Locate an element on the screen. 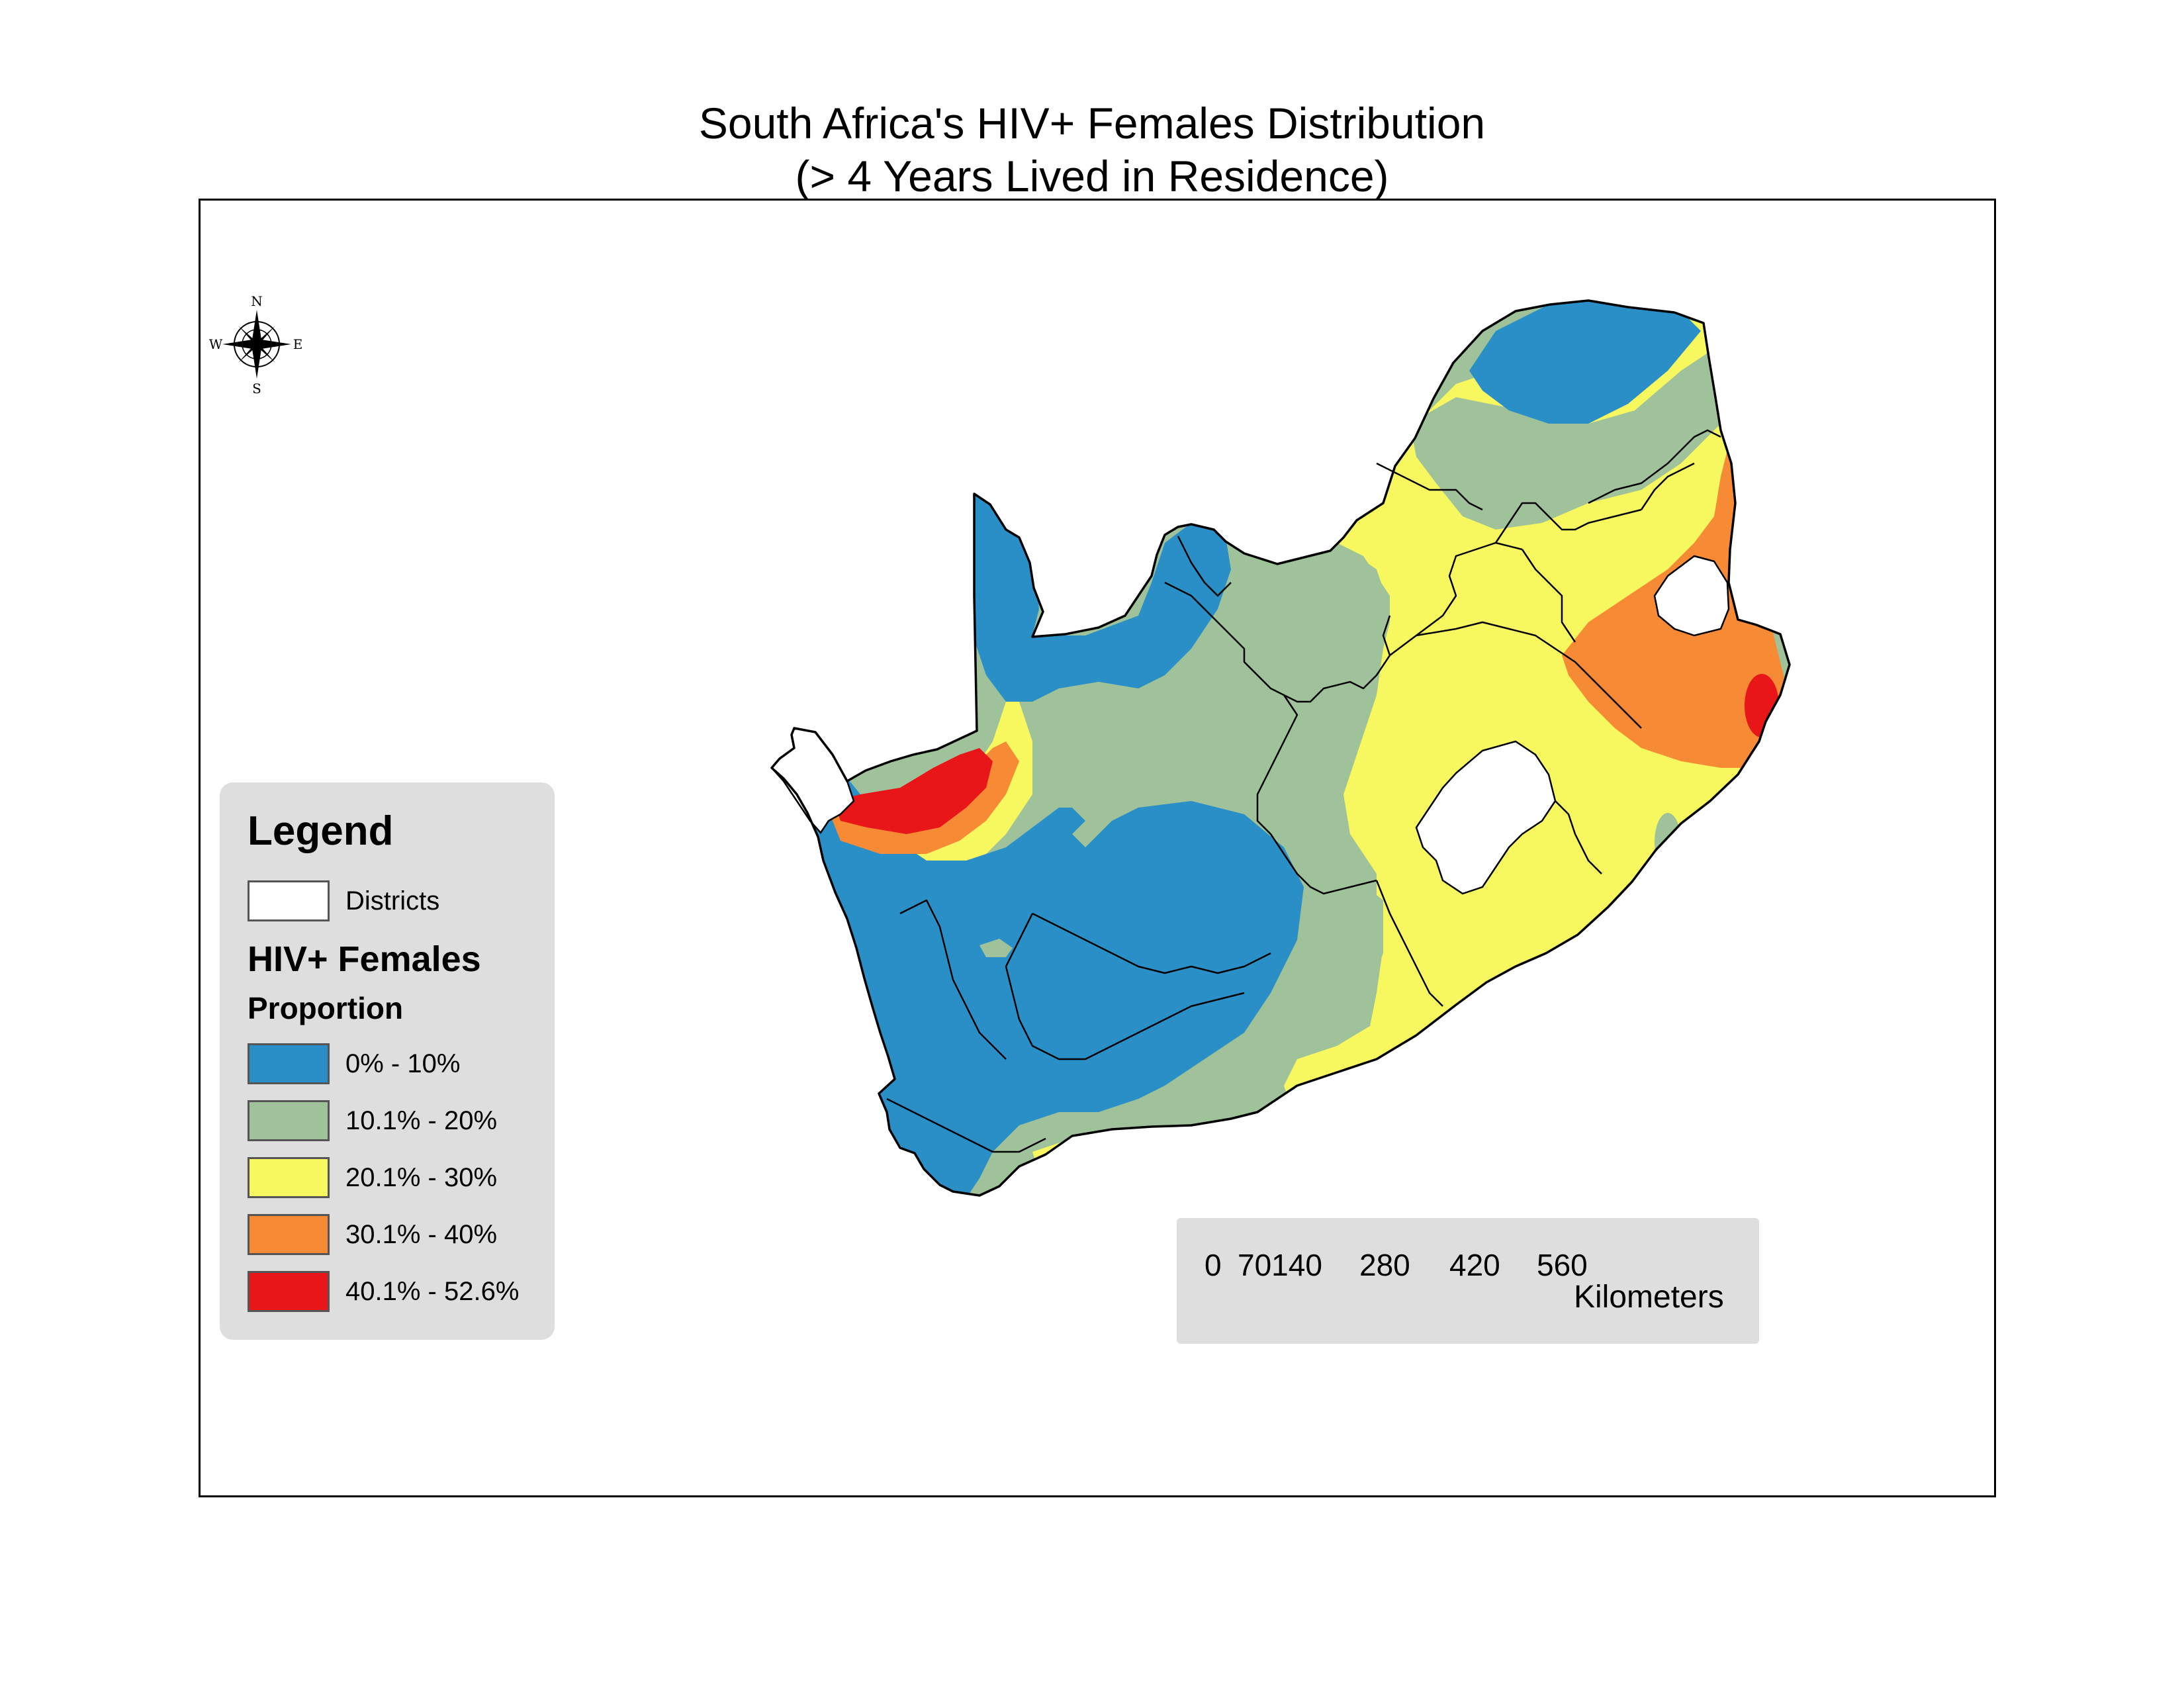 The width and height of the screenshot is (2184, 1688). zone-orange-south is located at coordinates (1105, 1159).